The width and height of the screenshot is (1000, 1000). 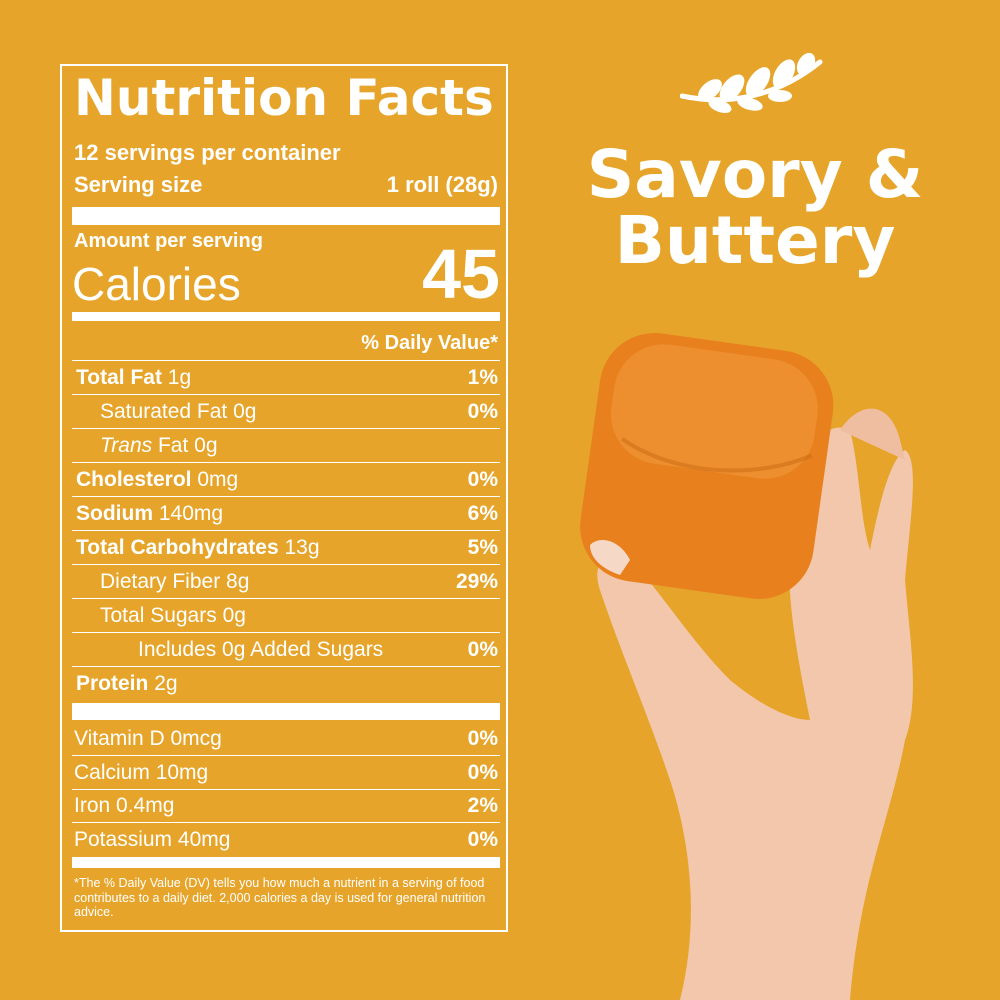 What do you see at coordinates (238, 581) in the screenshot?
I see `nutrient-amount: 8g` at bounding box center [238, 581].